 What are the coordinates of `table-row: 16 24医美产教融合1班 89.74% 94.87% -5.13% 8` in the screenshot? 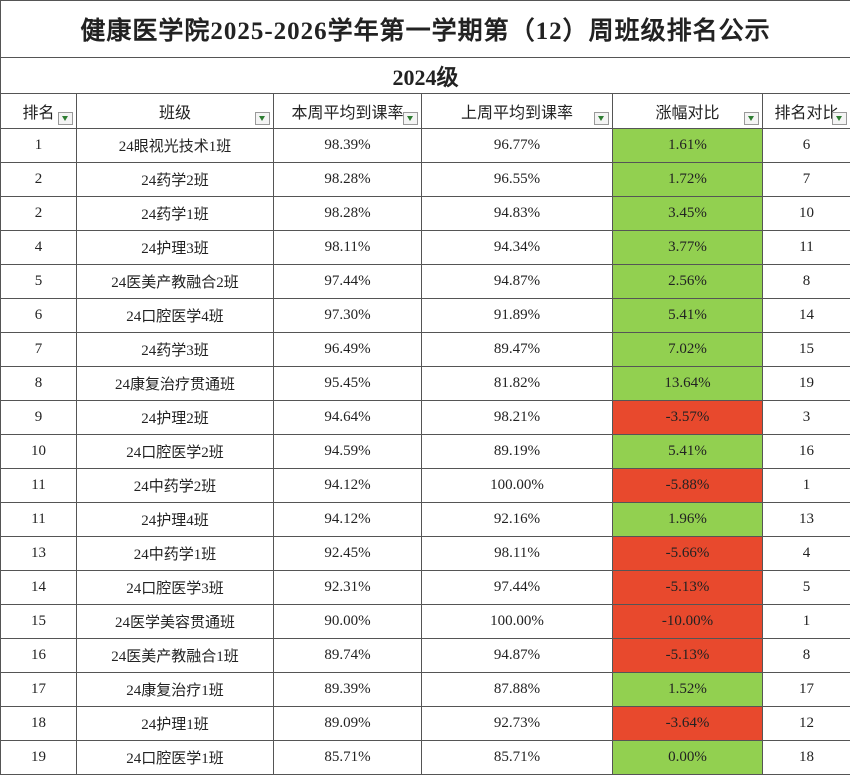 It's located at (425, 655).